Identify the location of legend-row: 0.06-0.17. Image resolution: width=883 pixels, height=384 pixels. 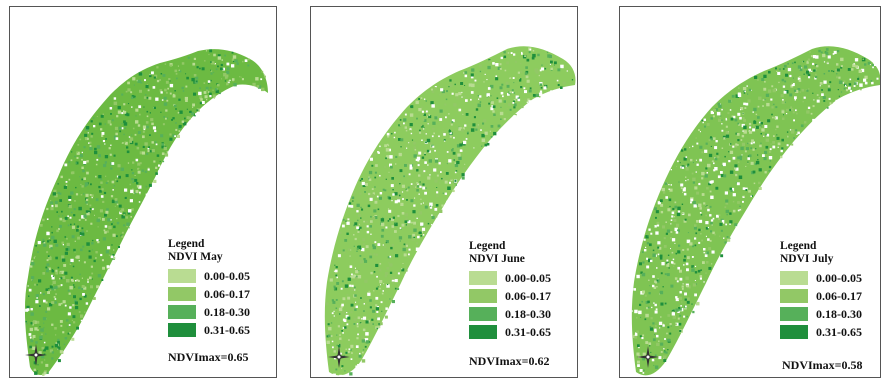
(209, 294).